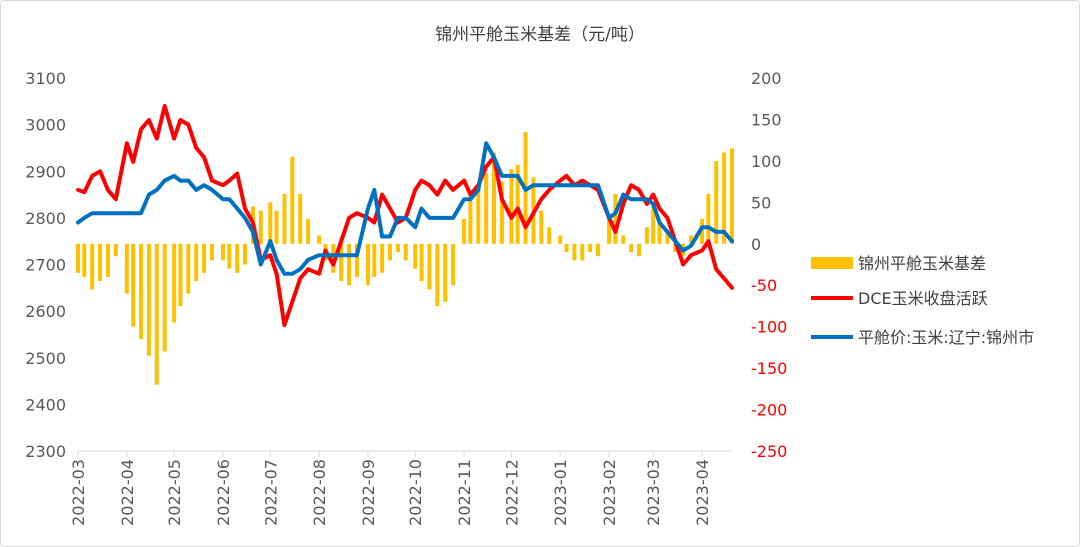  What do you see at coordinates (45, 358) in the screenshot?
I see `left-tick-label: 2500` at bounding box center [45, 358].